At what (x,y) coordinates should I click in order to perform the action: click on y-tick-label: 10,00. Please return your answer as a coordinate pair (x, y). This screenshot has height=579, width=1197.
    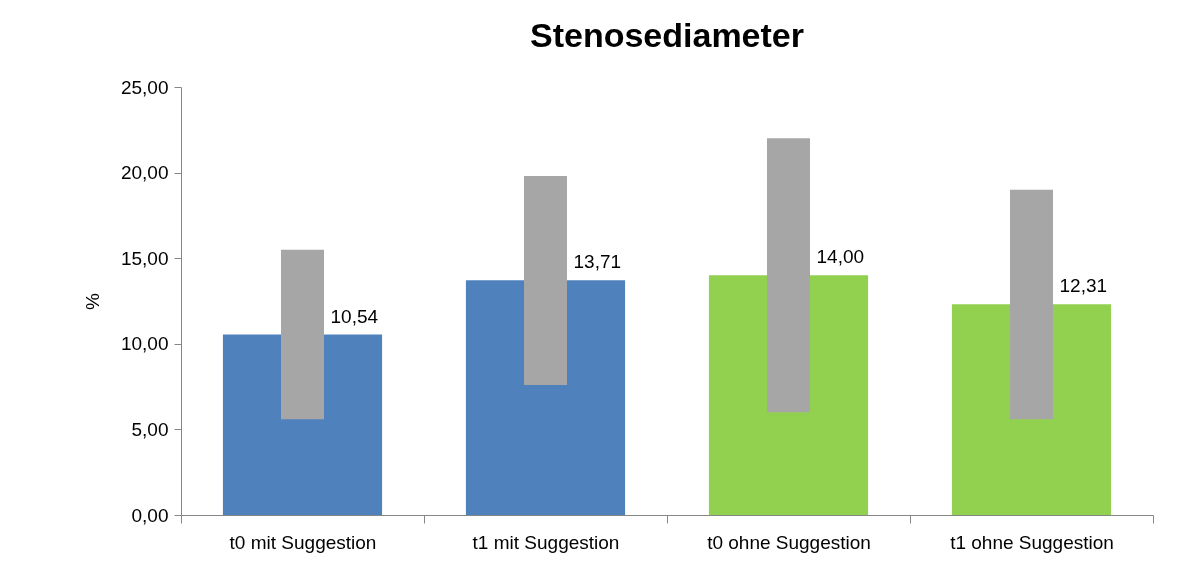
    Looking at the image, I should click on (144, 344).